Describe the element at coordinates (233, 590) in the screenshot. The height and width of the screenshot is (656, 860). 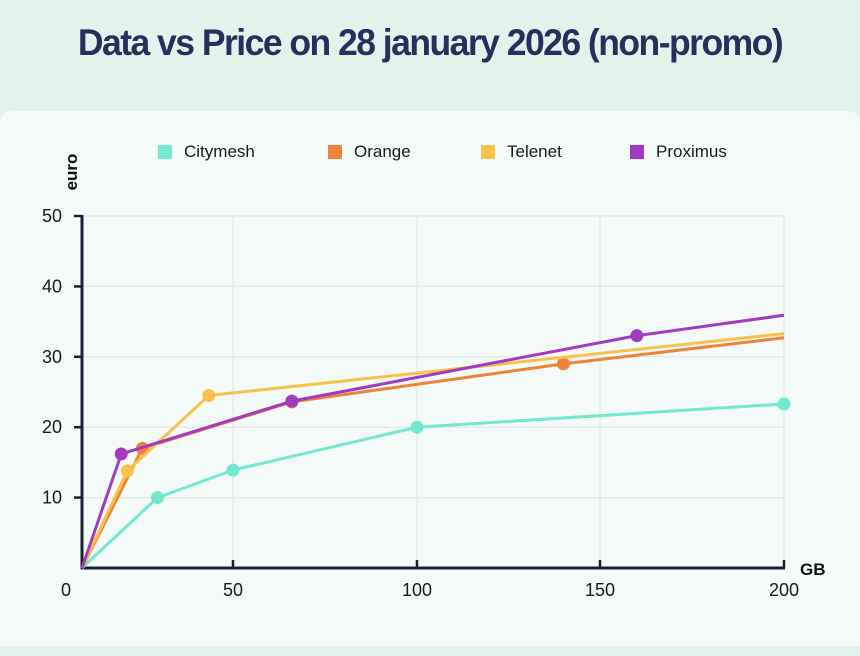
I see `x-tick-label: 50` at that location.